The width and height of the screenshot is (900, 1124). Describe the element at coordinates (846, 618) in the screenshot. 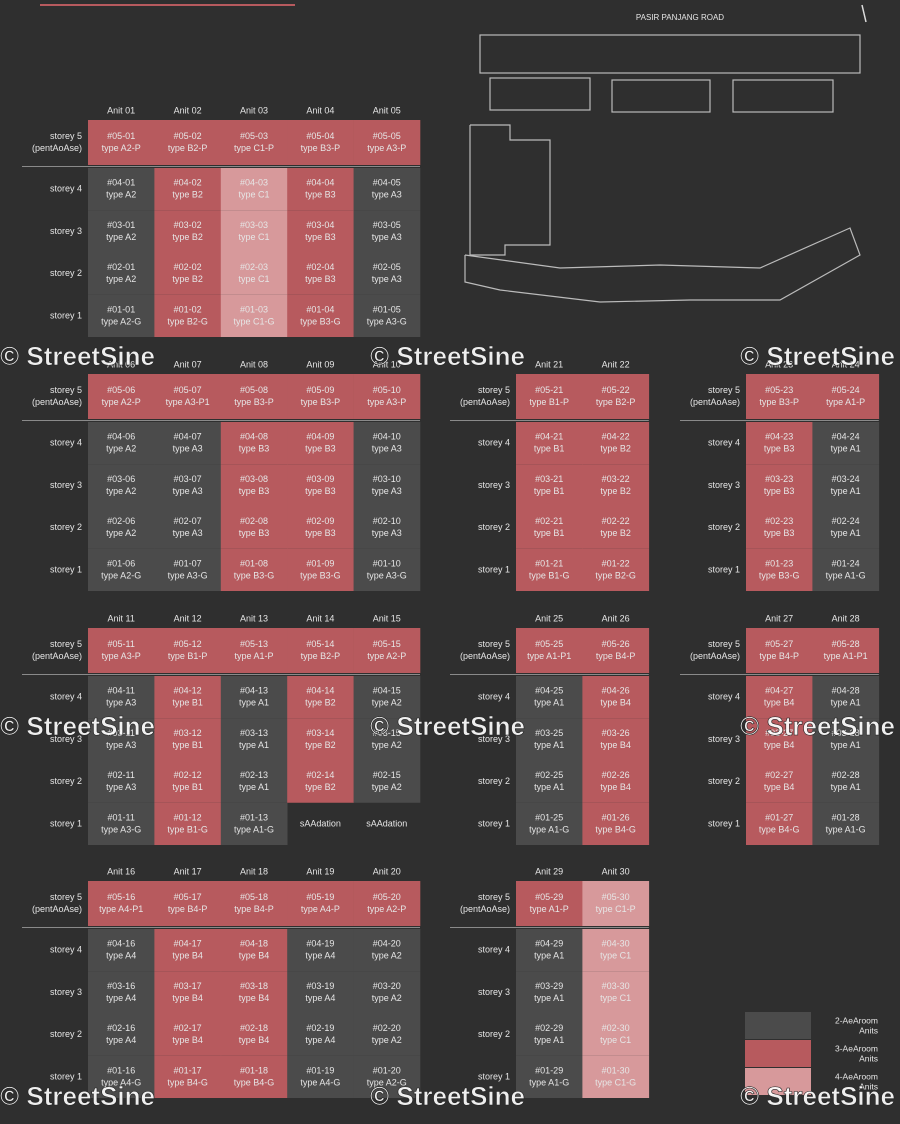

I see `unit-header: Anit 28` at that location.